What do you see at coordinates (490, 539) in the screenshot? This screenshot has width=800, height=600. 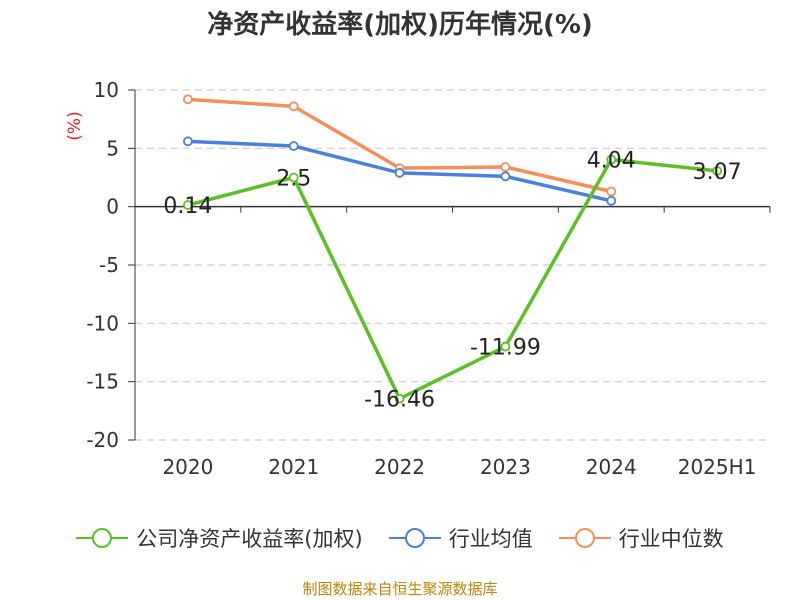 I see `legend-label-industry-mean: 行业均值` at bounding box center [490, 539].